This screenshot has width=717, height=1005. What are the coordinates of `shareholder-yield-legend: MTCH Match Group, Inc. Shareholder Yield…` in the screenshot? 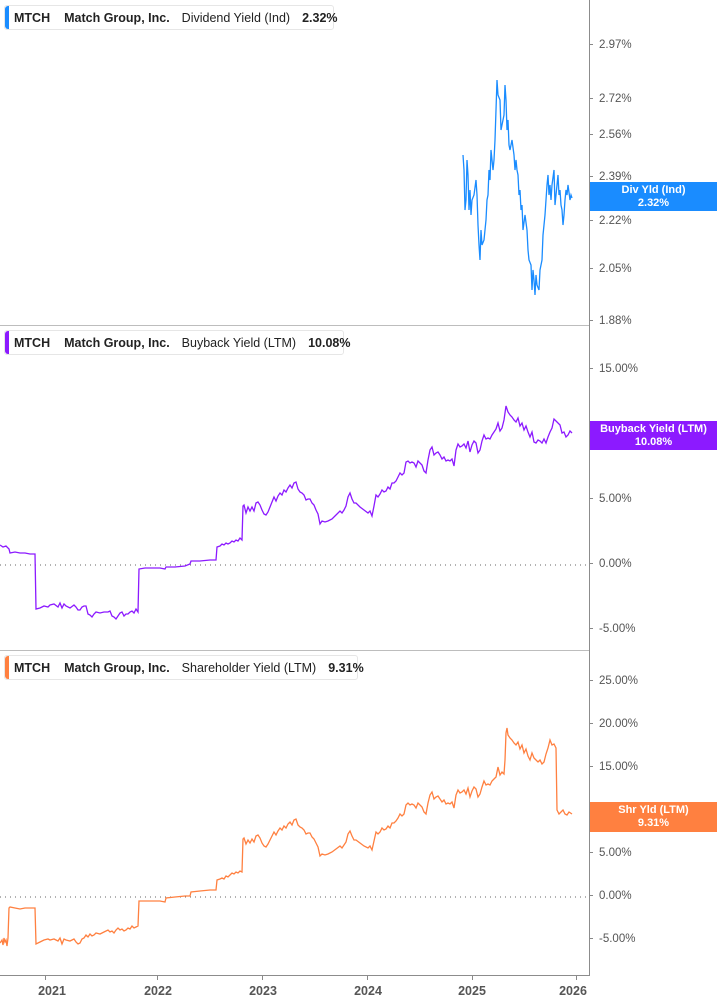 It's located at (184, 667).